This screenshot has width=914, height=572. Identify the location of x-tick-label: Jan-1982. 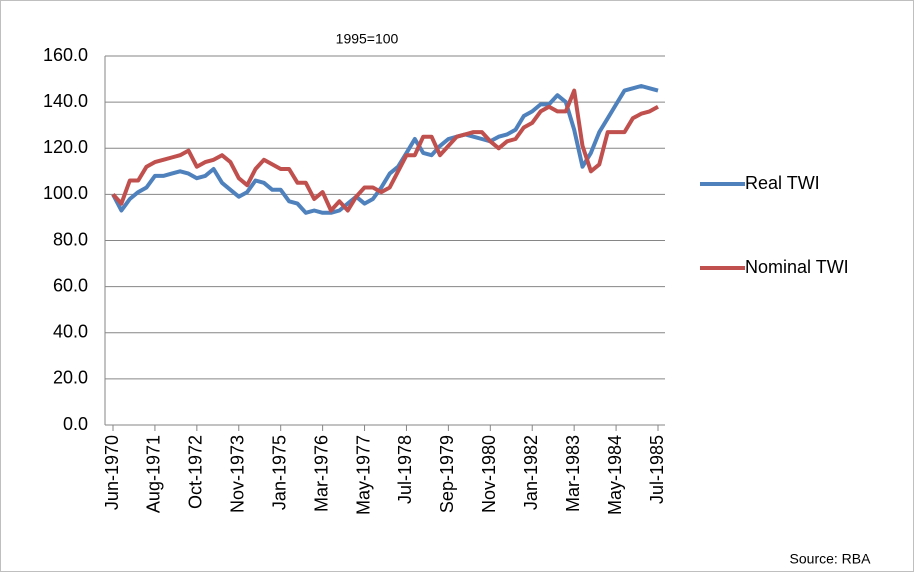
(531, 472).